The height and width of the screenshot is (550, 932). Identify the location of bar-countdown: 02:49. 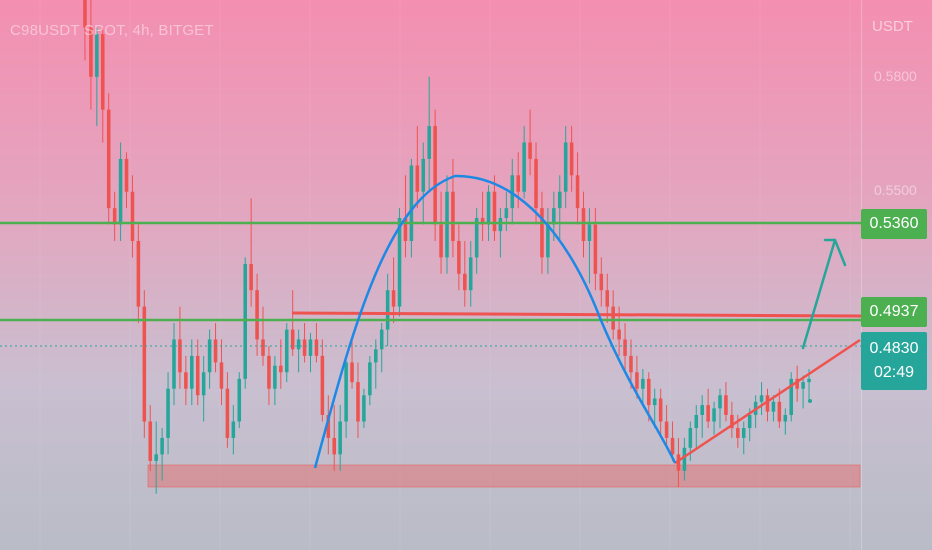
(894, 372).